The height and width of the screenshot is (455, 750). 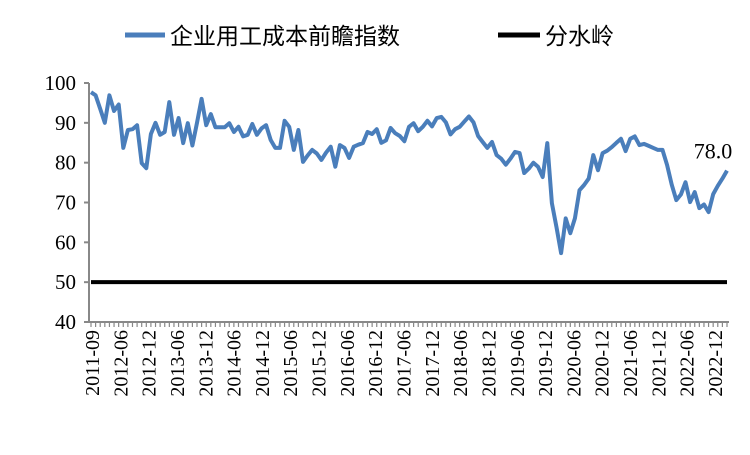 I want to click on x-tick-label: 2018-12, so click(x=489, y=363).